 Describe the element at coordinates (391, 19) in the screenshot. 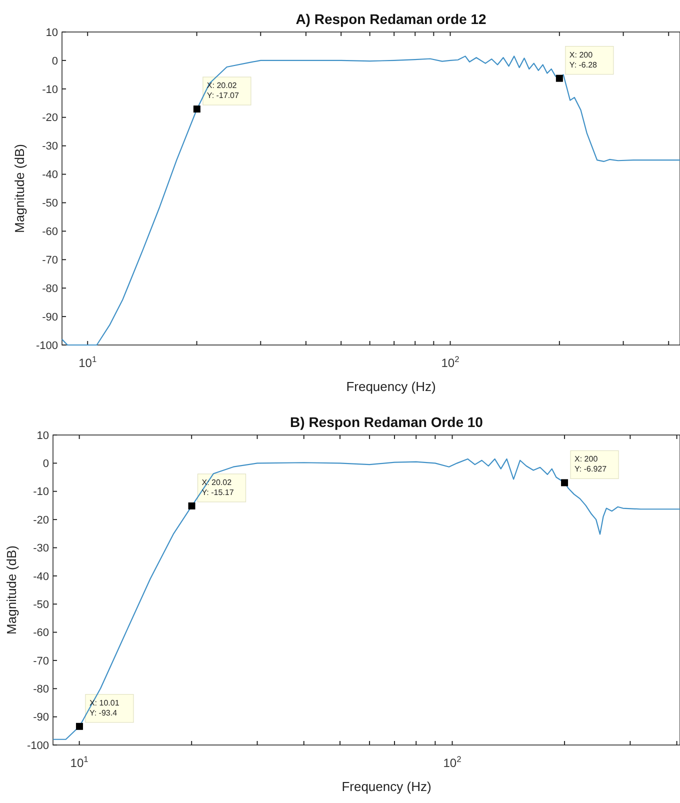

I see `chart-title: A) Respon Redaman orde 12` at that location.